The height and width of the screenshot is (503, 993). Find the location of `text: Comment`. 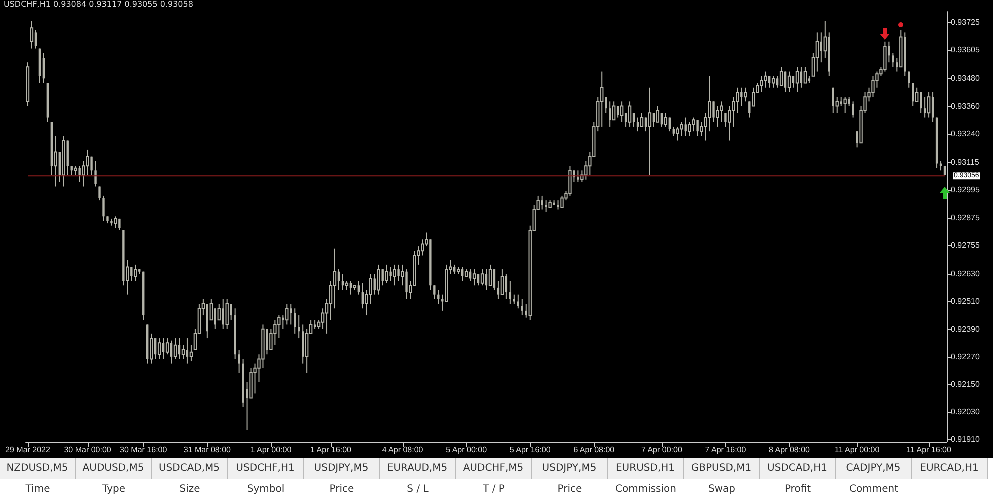

text: Comment is located at coordinates (874, 490).